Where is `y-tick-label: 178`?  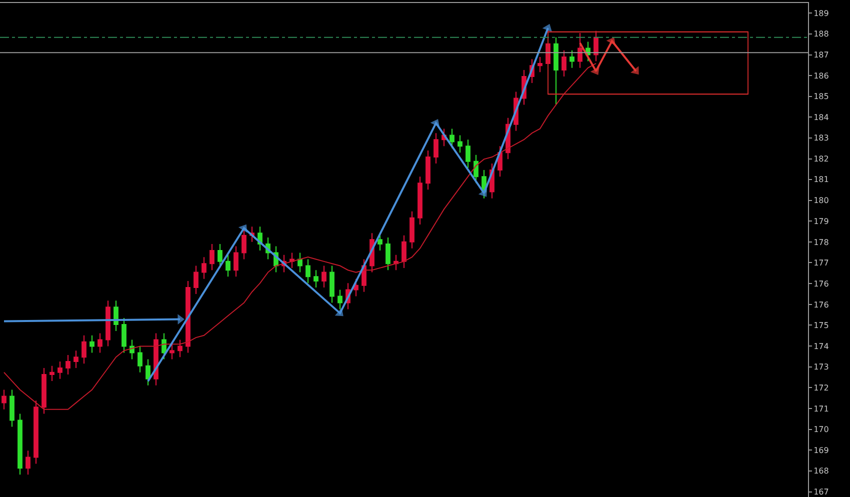 y-tick-label: 178 is located at coordinates (821, 242).